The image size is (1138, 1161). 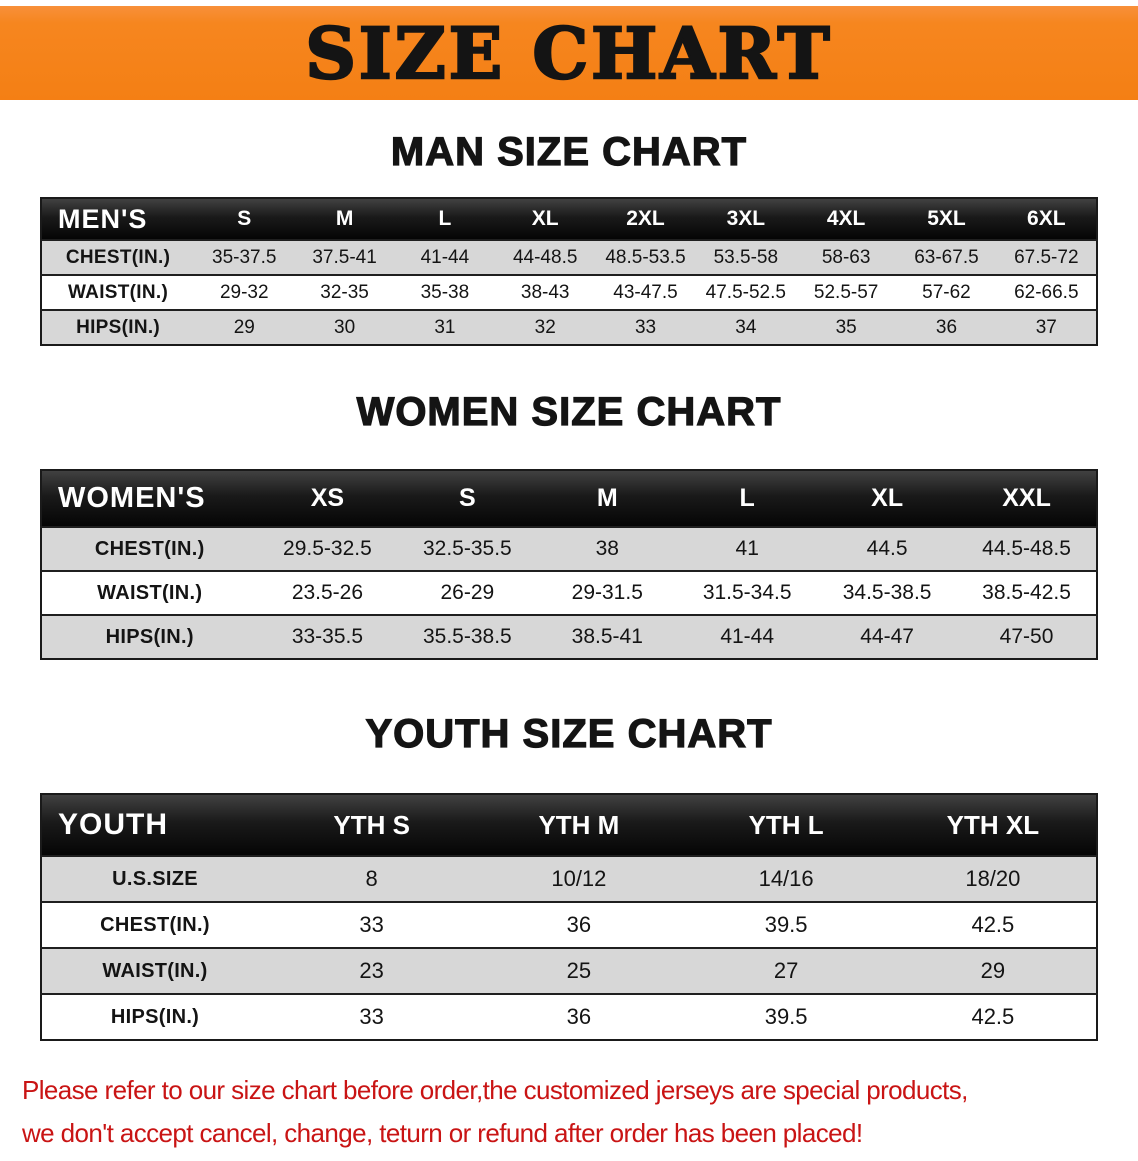 I want to click on column-header-cell: S, so click(x=244, y=219).